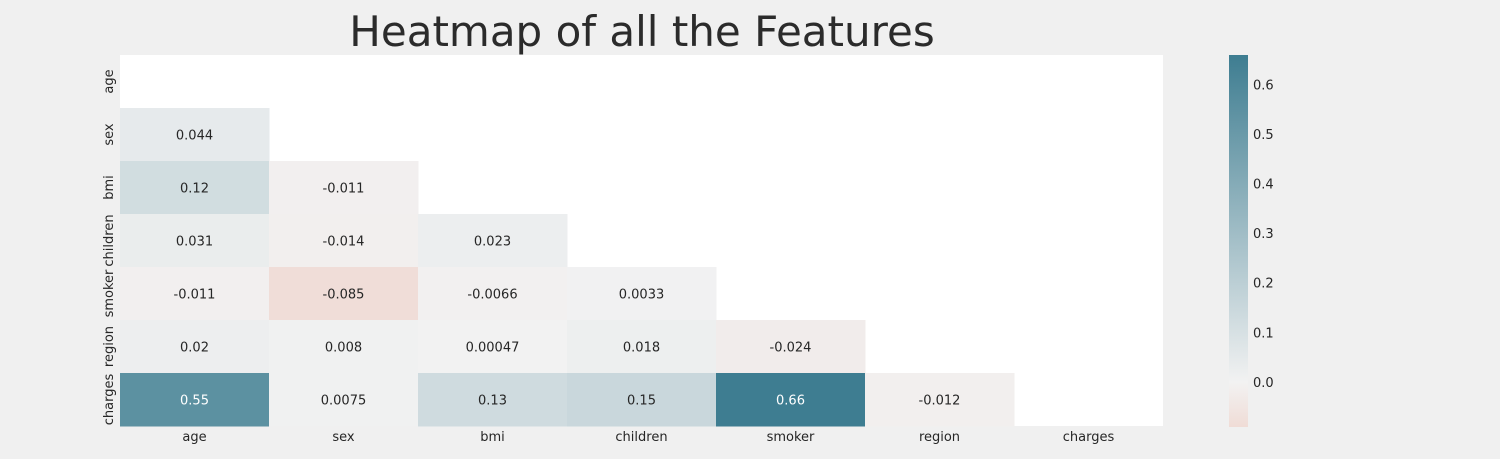 The image size is (1500, 459). I want to click on heatmap-cell-charges-children, so click(642, 400).